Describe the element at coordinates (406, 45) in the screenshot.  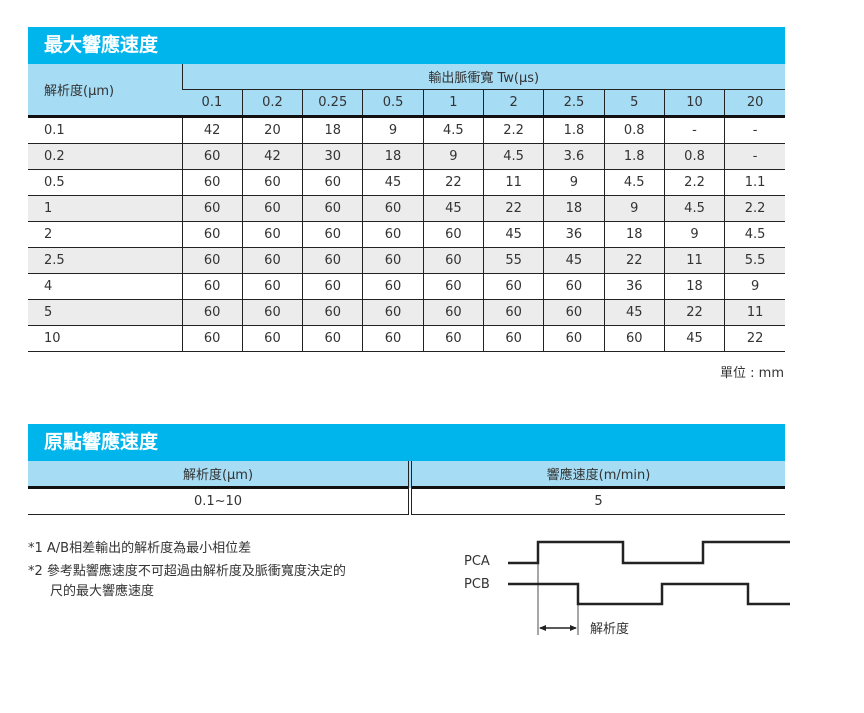
I see `max-speed-title: 最大響應速度` at that location.